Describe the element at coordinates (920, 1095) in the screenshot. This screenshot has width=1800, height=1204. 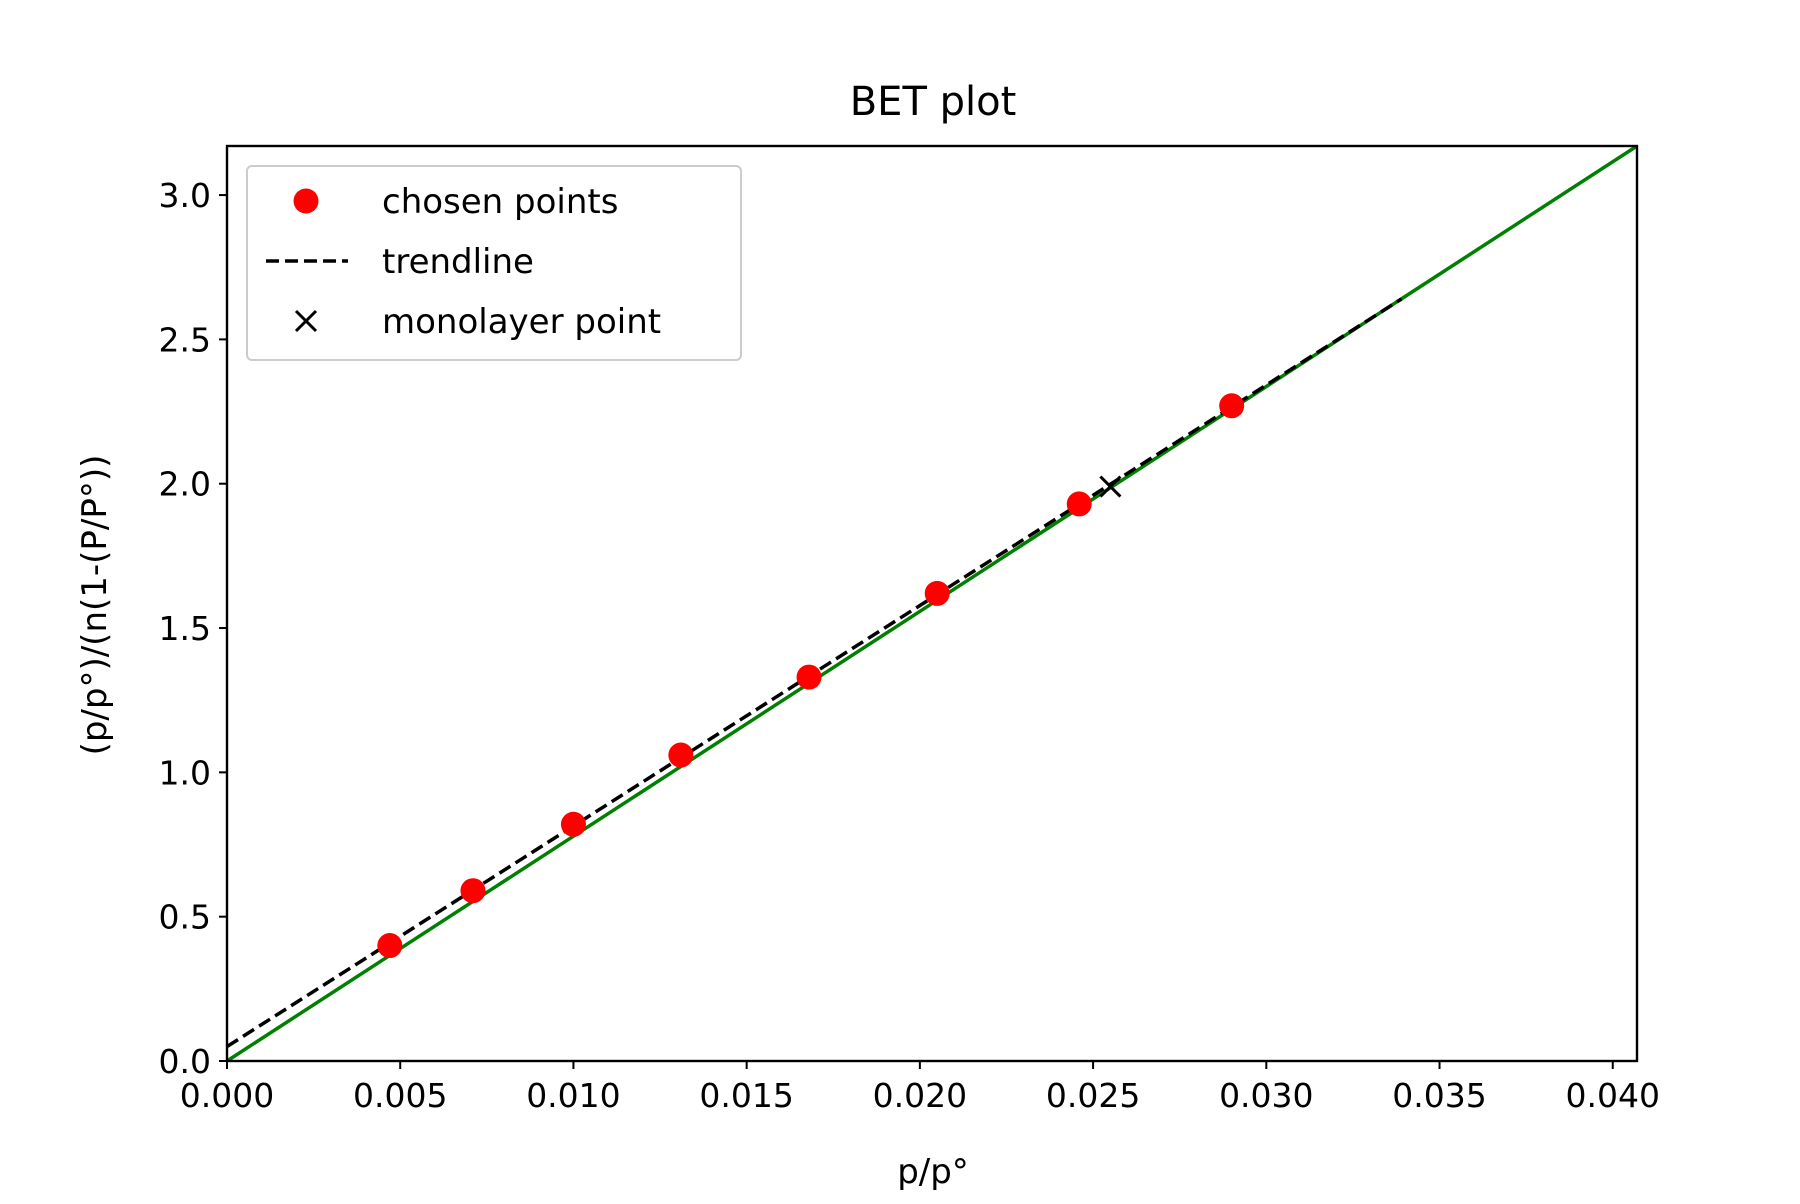
I see `x-tick-label: 0.020` at that location.